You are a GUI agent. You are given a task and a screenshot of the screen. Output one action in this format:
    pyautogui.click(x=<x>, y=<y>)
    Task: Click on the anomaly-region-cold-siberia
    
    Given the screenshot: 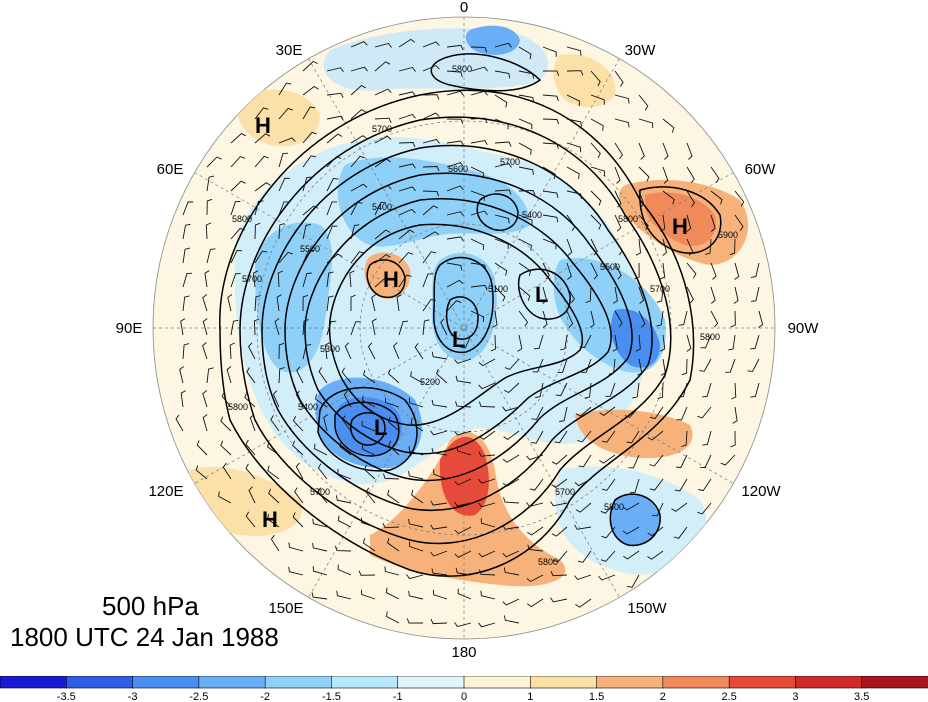 What is the action you would take?
    pyautogui.click(x=293, y=297)
    